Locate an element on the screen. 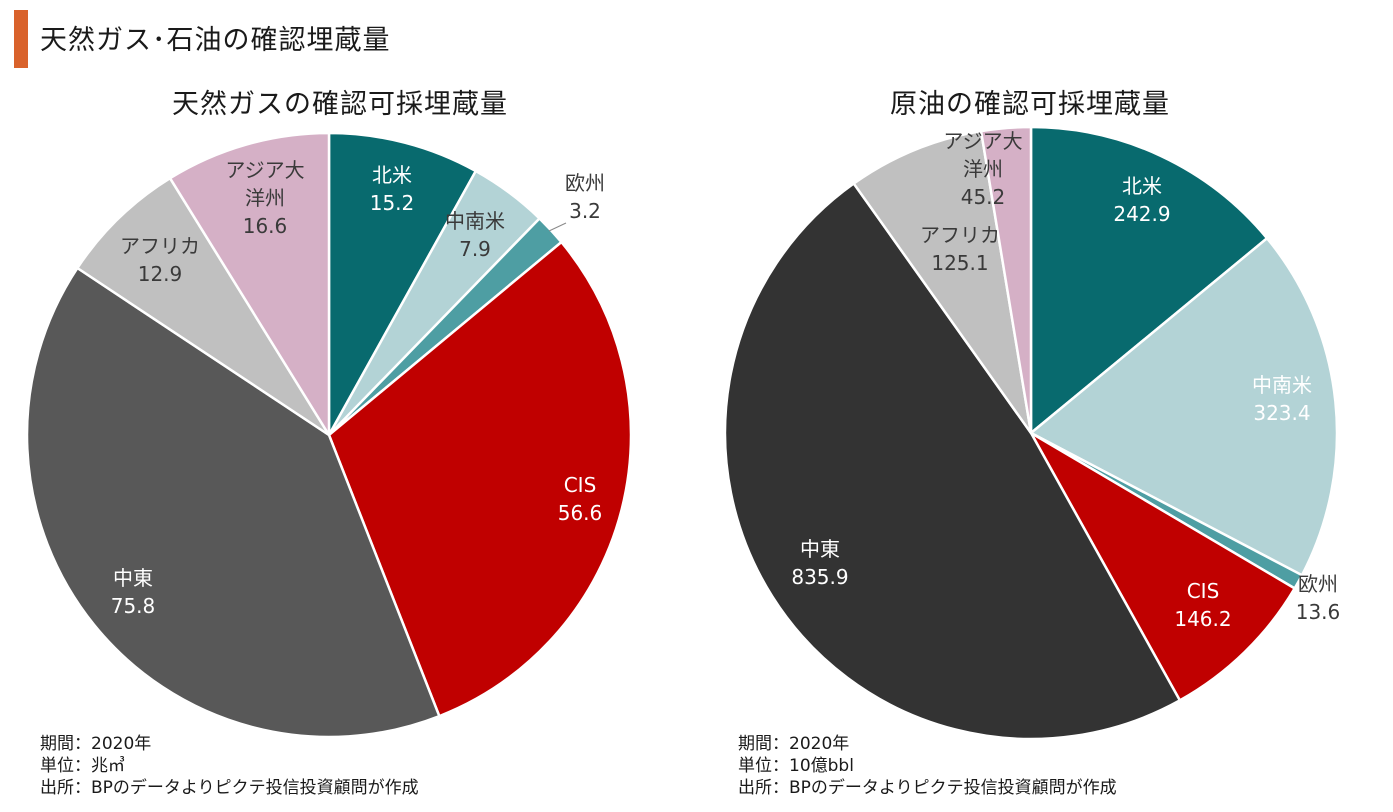  gas-value-cis: 56.6 is located at coordinates (580, 513).